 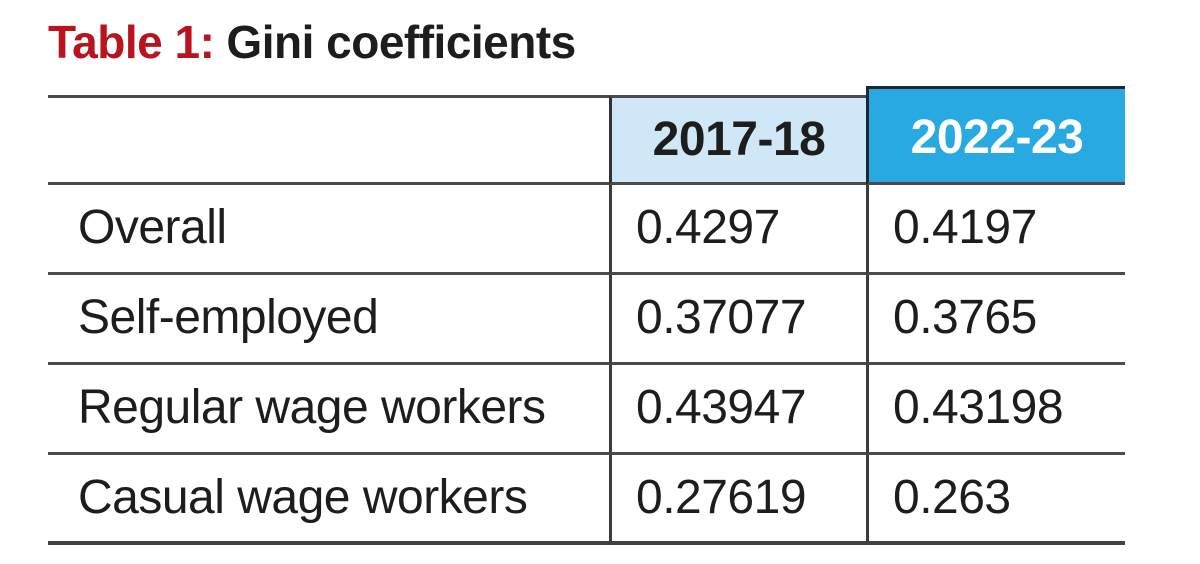 I want to click on value-2017-18: 0.27619, so click(x=737, y=499).